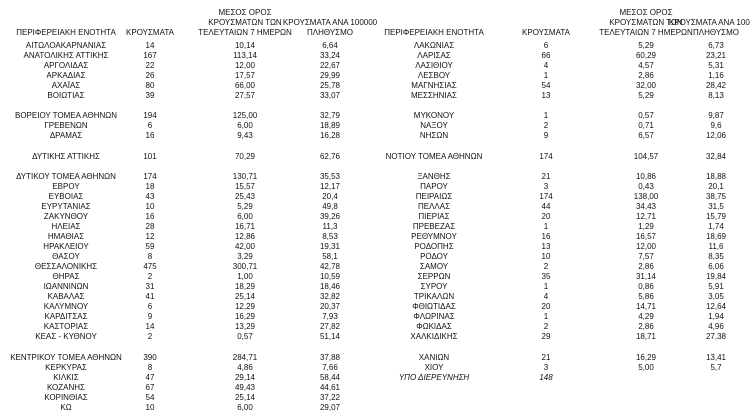  What do you see at coordinates (330, 126) in the screenshot?
I see `cell-value: 18,89` at bounding box center [330, 126].